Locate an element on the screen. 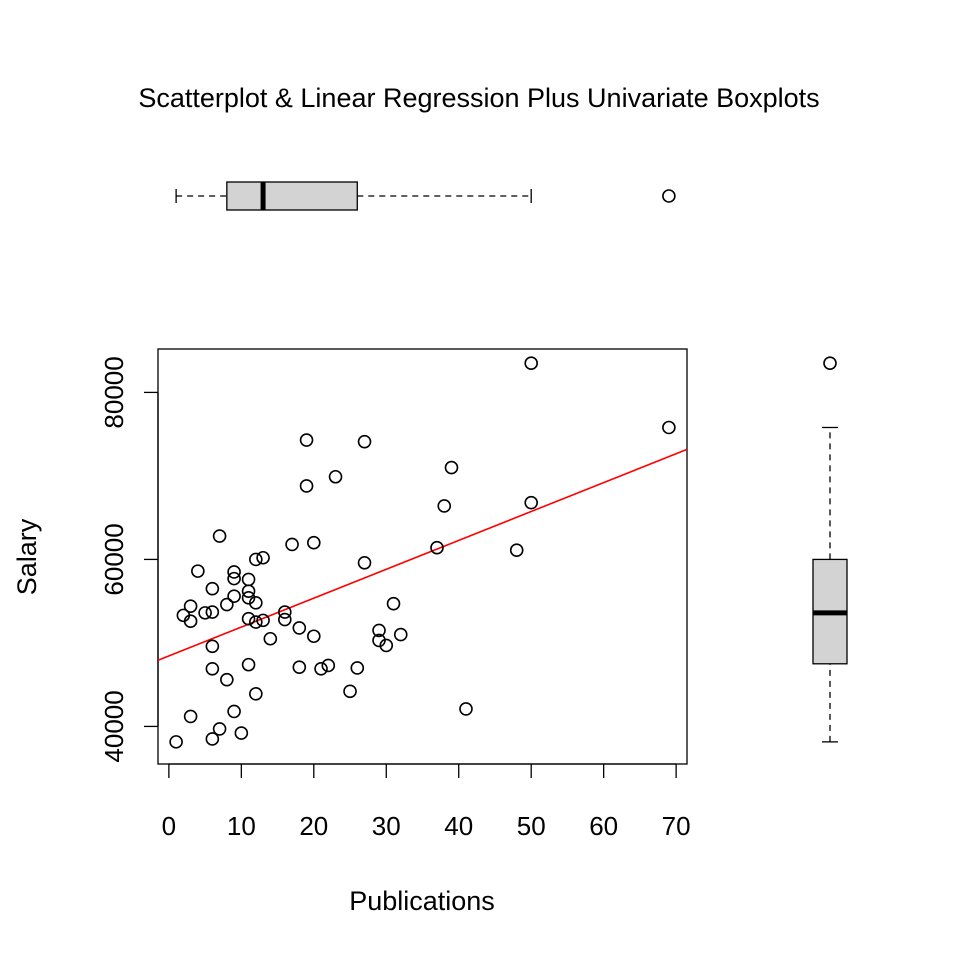  x-boxplot is located at coordinates (425, 196).